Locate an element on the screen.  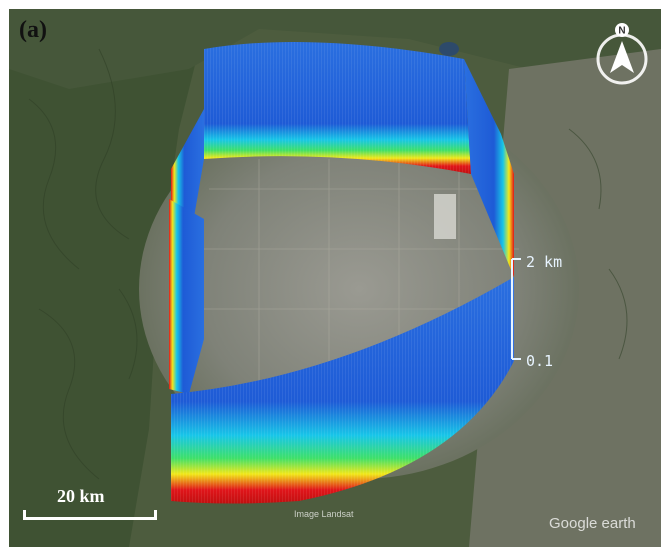
north-arrow-icon: N is located at coordinates (622, 54).